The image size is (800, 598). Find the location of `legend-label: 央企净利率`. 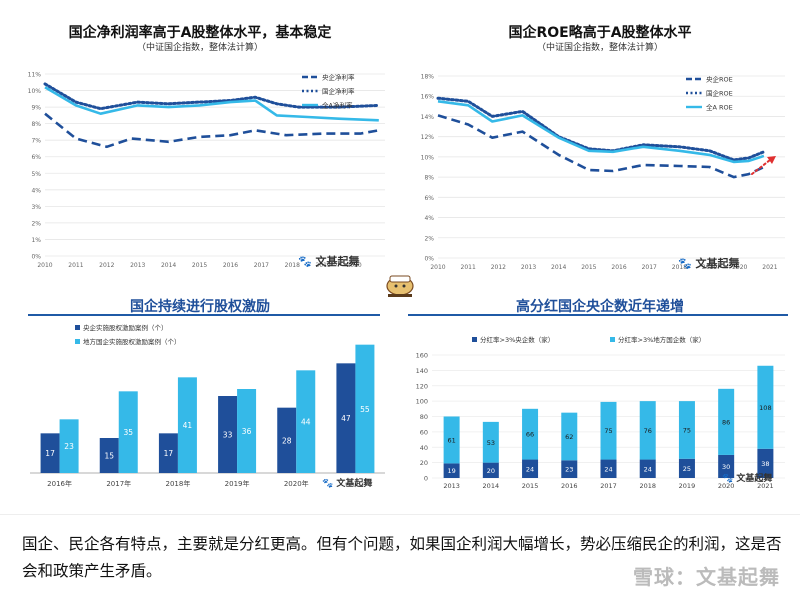

legend-label: 央企净利率 is located at coordinates (338, 77).